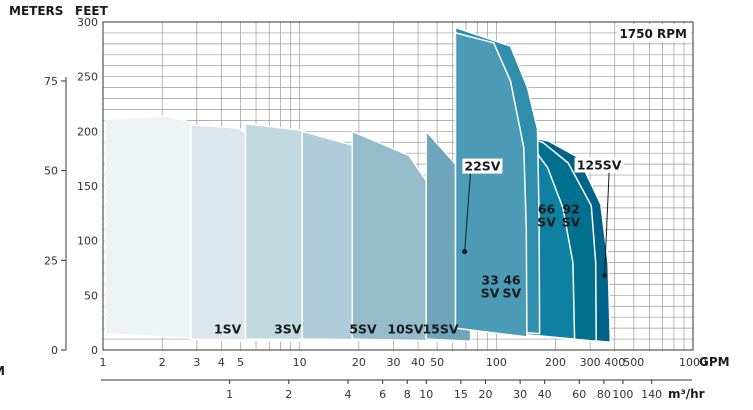  What do you see at coordinates (714, 362) in the screenshot?
I see `x-gpm-title: GPM` at bounding box center [714, 362].